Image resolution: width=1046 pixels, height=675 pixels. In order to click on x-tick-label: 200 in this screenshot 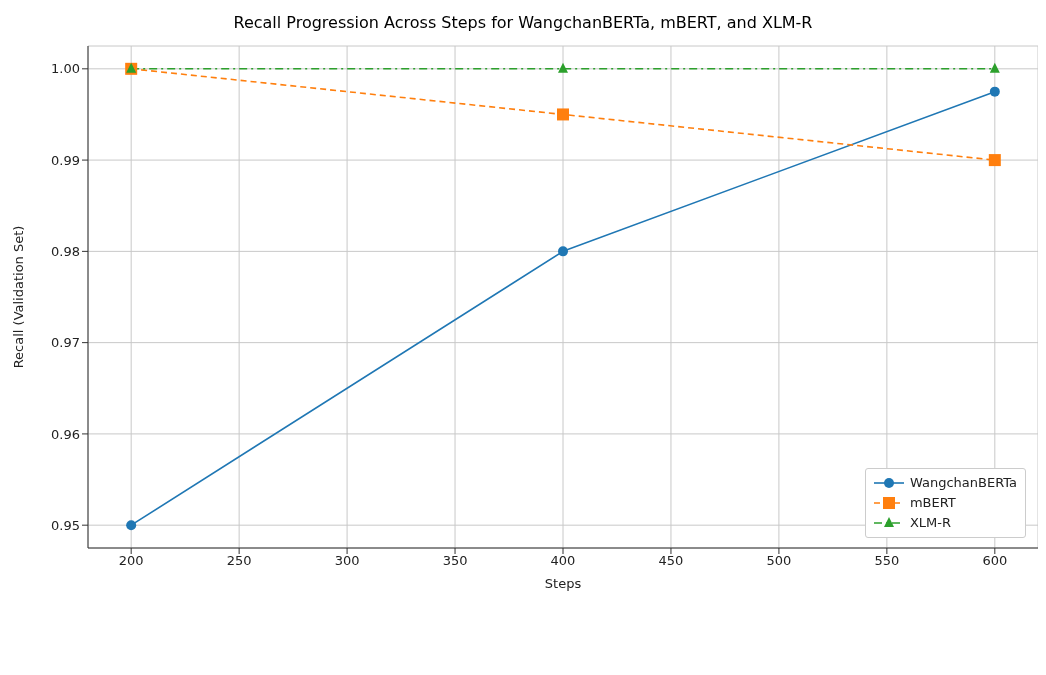, I will do `click(131, 561)`.